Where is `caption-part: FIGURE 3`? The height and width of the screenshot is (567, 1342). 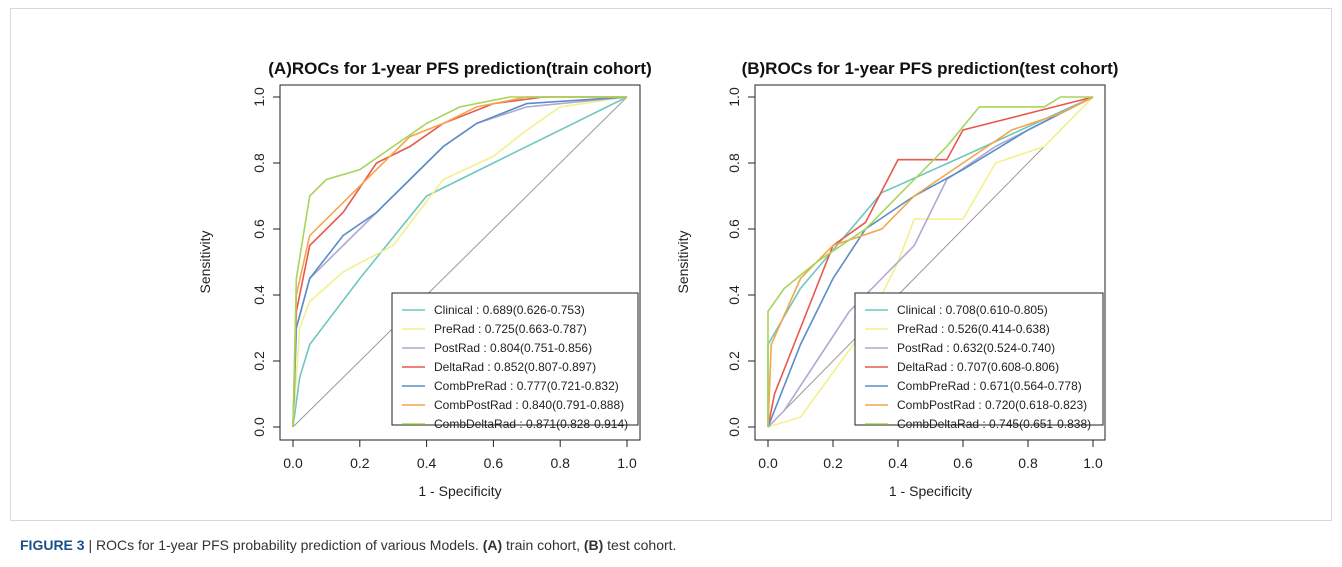 caption-part: FIGURE 3 is located at coordinates (52, 545).